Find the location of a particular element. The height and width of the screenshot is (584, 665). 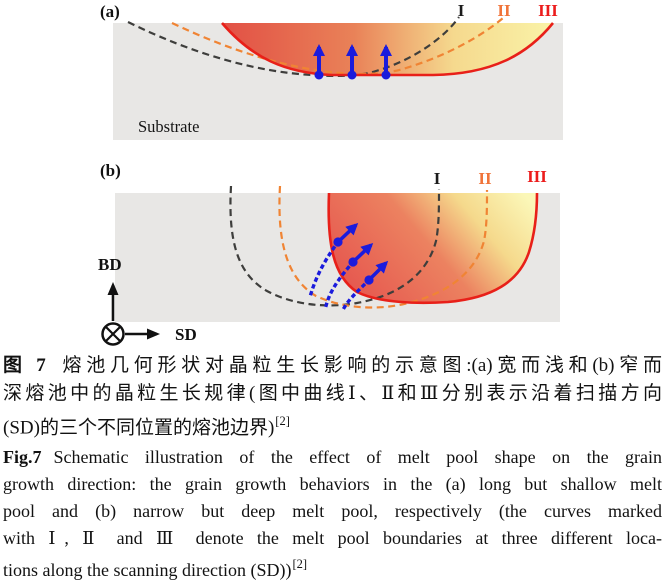

panel-b-curve-label-2: II is located at coordinates (485, 178).